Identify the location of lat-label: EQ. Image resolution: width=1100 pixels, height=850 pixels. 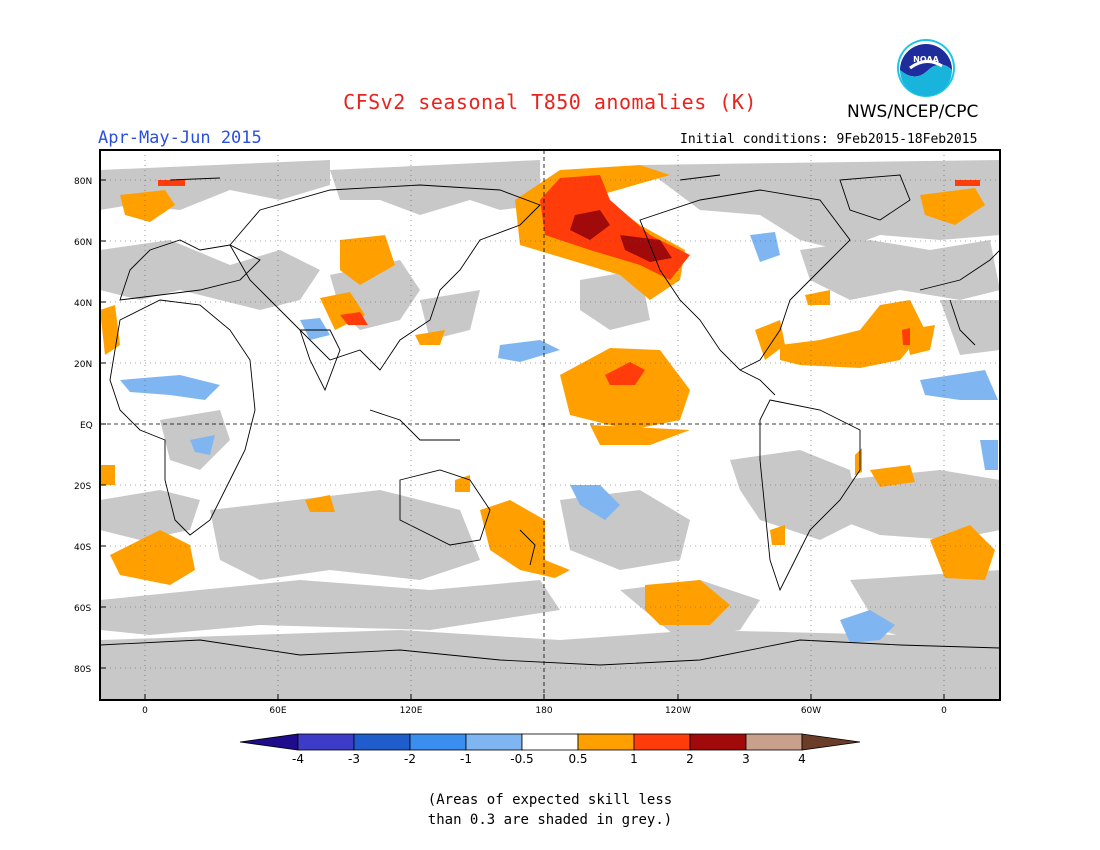
(86, 426).